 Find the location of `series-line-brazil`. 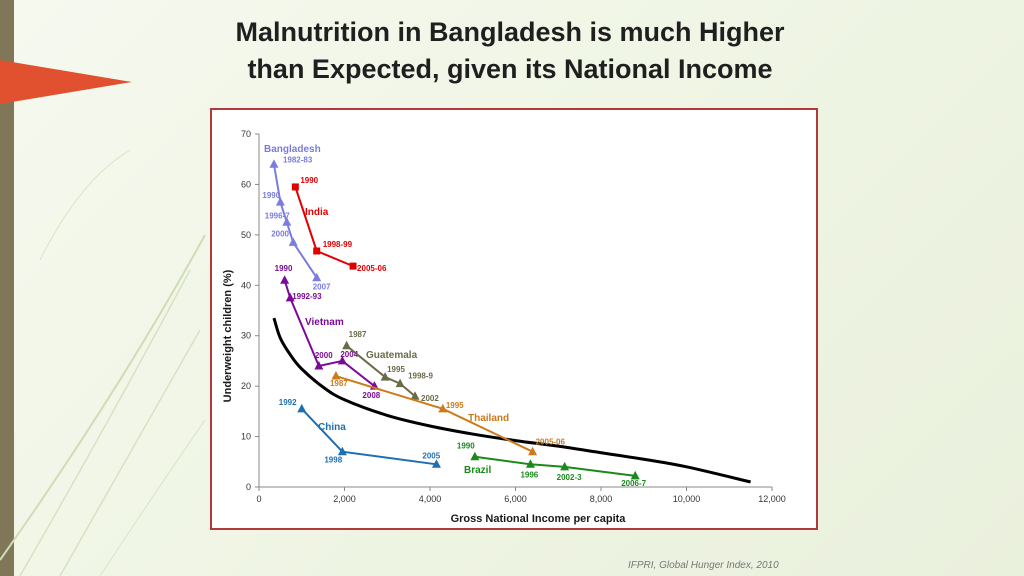

series-line-brazil is located at coordinates (555, 466).